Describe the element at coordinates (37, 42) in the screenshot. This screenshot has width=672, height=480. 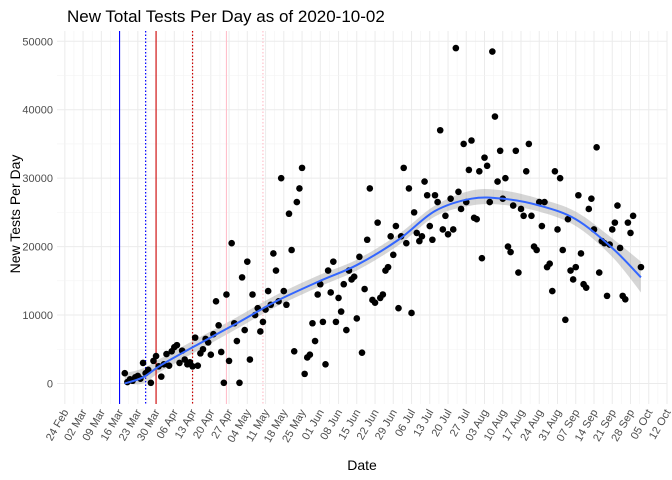
I see `y-tick-label: 50000` at that location.